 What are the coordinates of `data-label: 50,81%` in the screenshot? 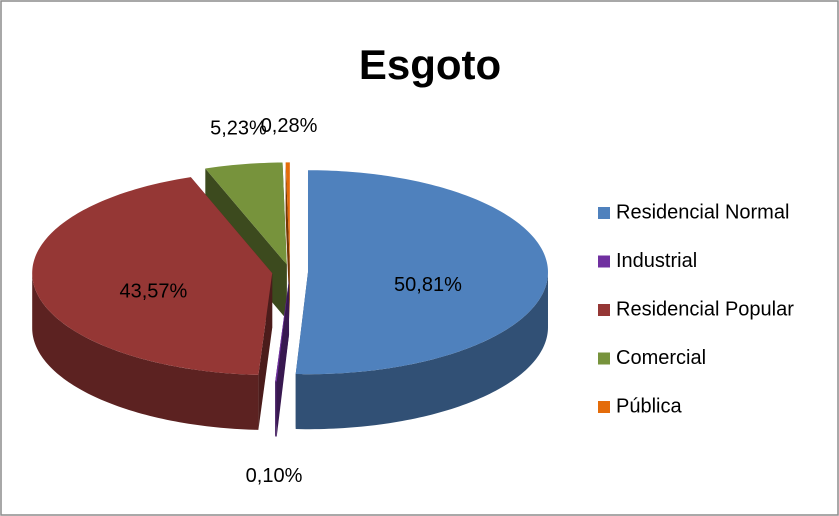 It's located at (428, 285).